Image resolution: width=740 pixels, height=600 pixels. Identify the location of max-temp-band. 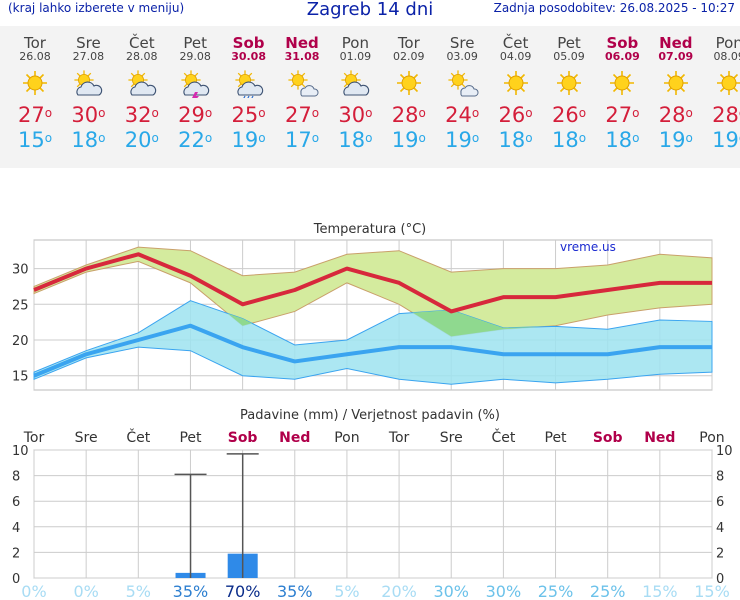
(373, 291).